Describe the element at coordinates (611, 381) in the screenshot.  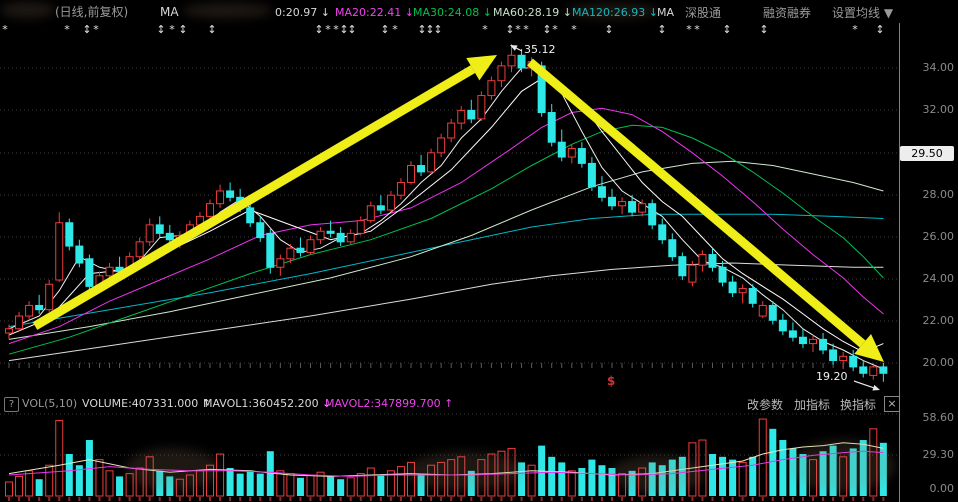
I see `dividend-marker-icon: $` at that location.